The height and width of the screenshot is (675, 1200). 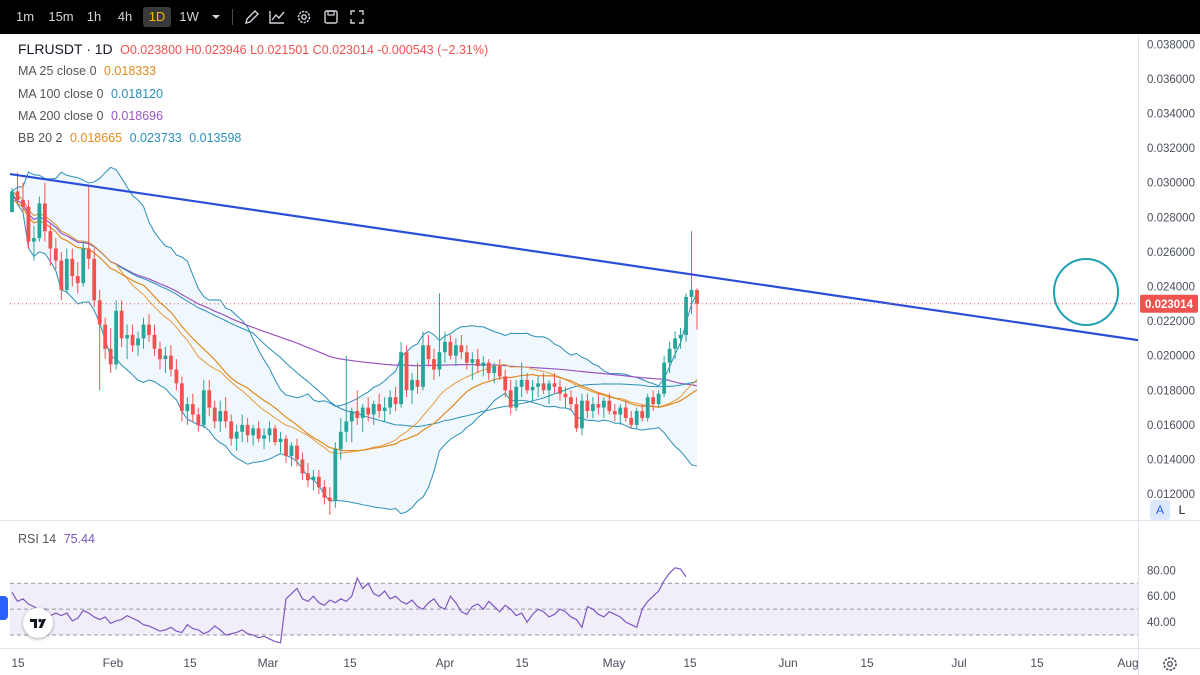 What do you see at coordinates (331, 17) in the screenshot?
I see `save-icon` at bounding box center [331, 17].